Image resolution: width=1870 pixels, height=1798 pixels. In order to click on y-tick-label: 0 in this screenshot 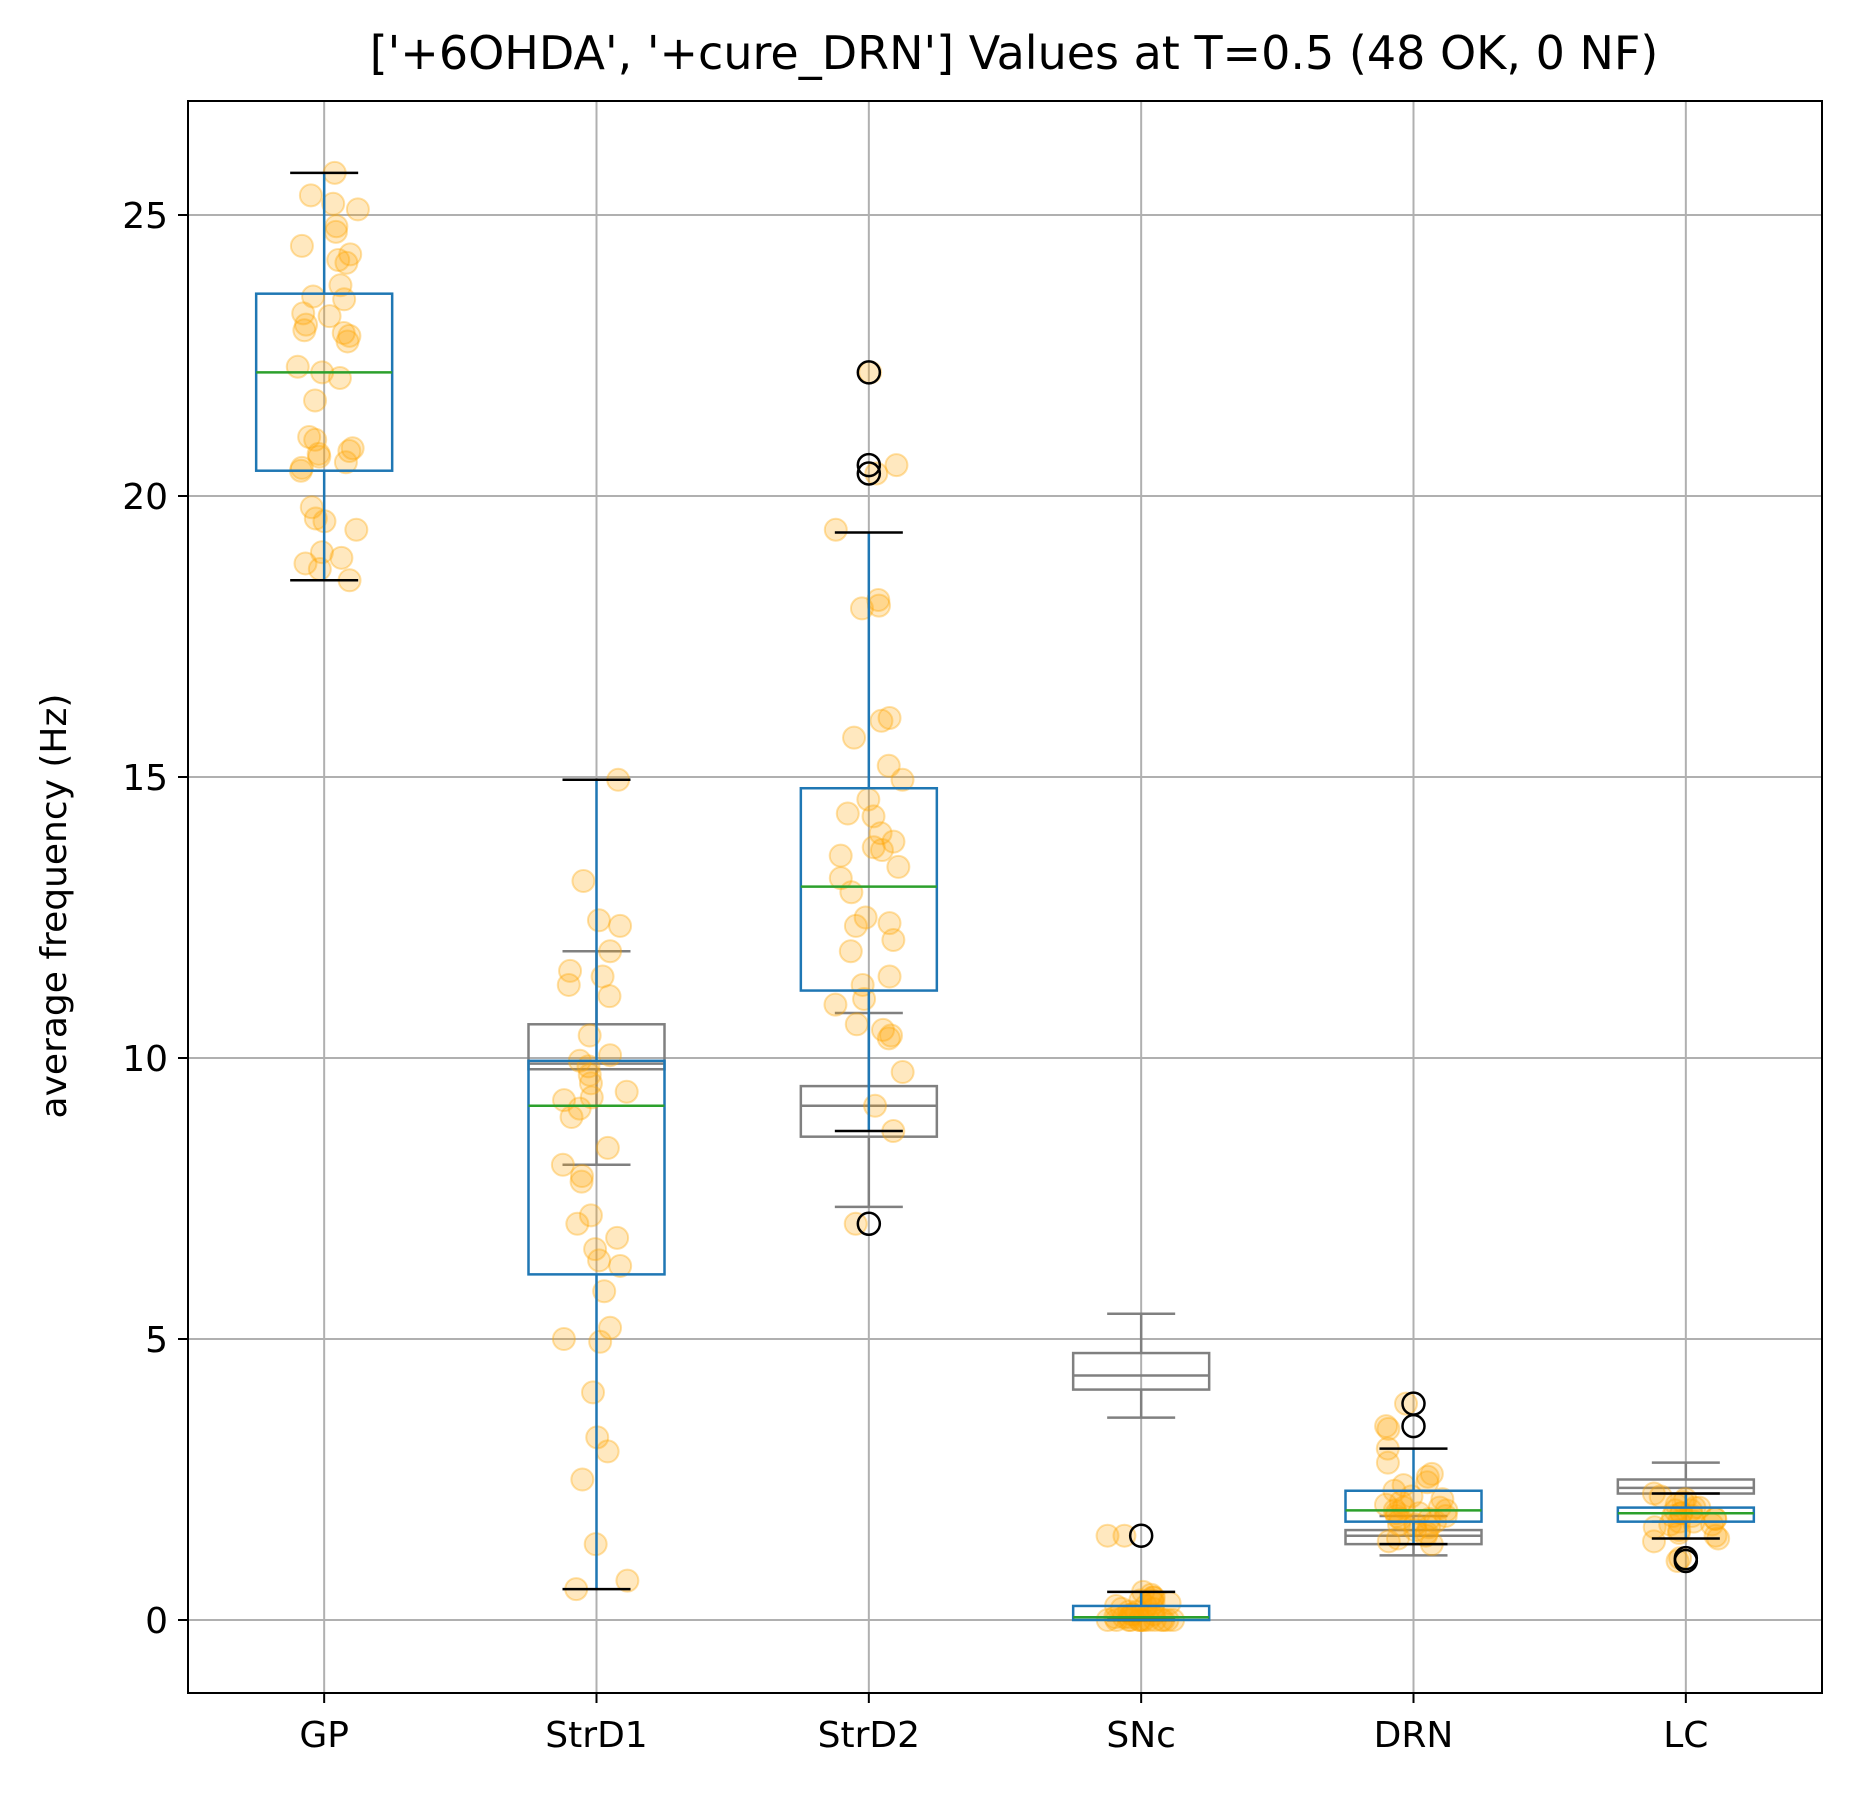, I will do `click(156, 1621)`.